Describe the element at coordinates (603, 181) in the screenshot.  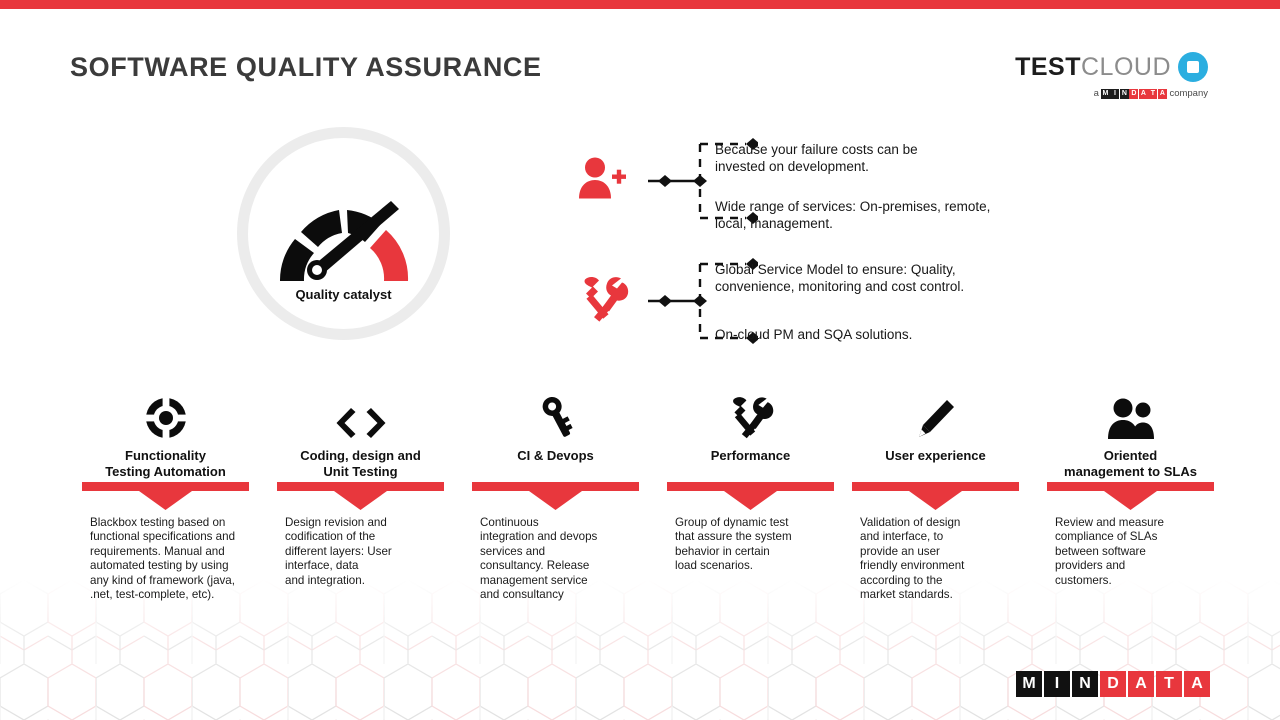
I see `user-plus-icon` at that location.